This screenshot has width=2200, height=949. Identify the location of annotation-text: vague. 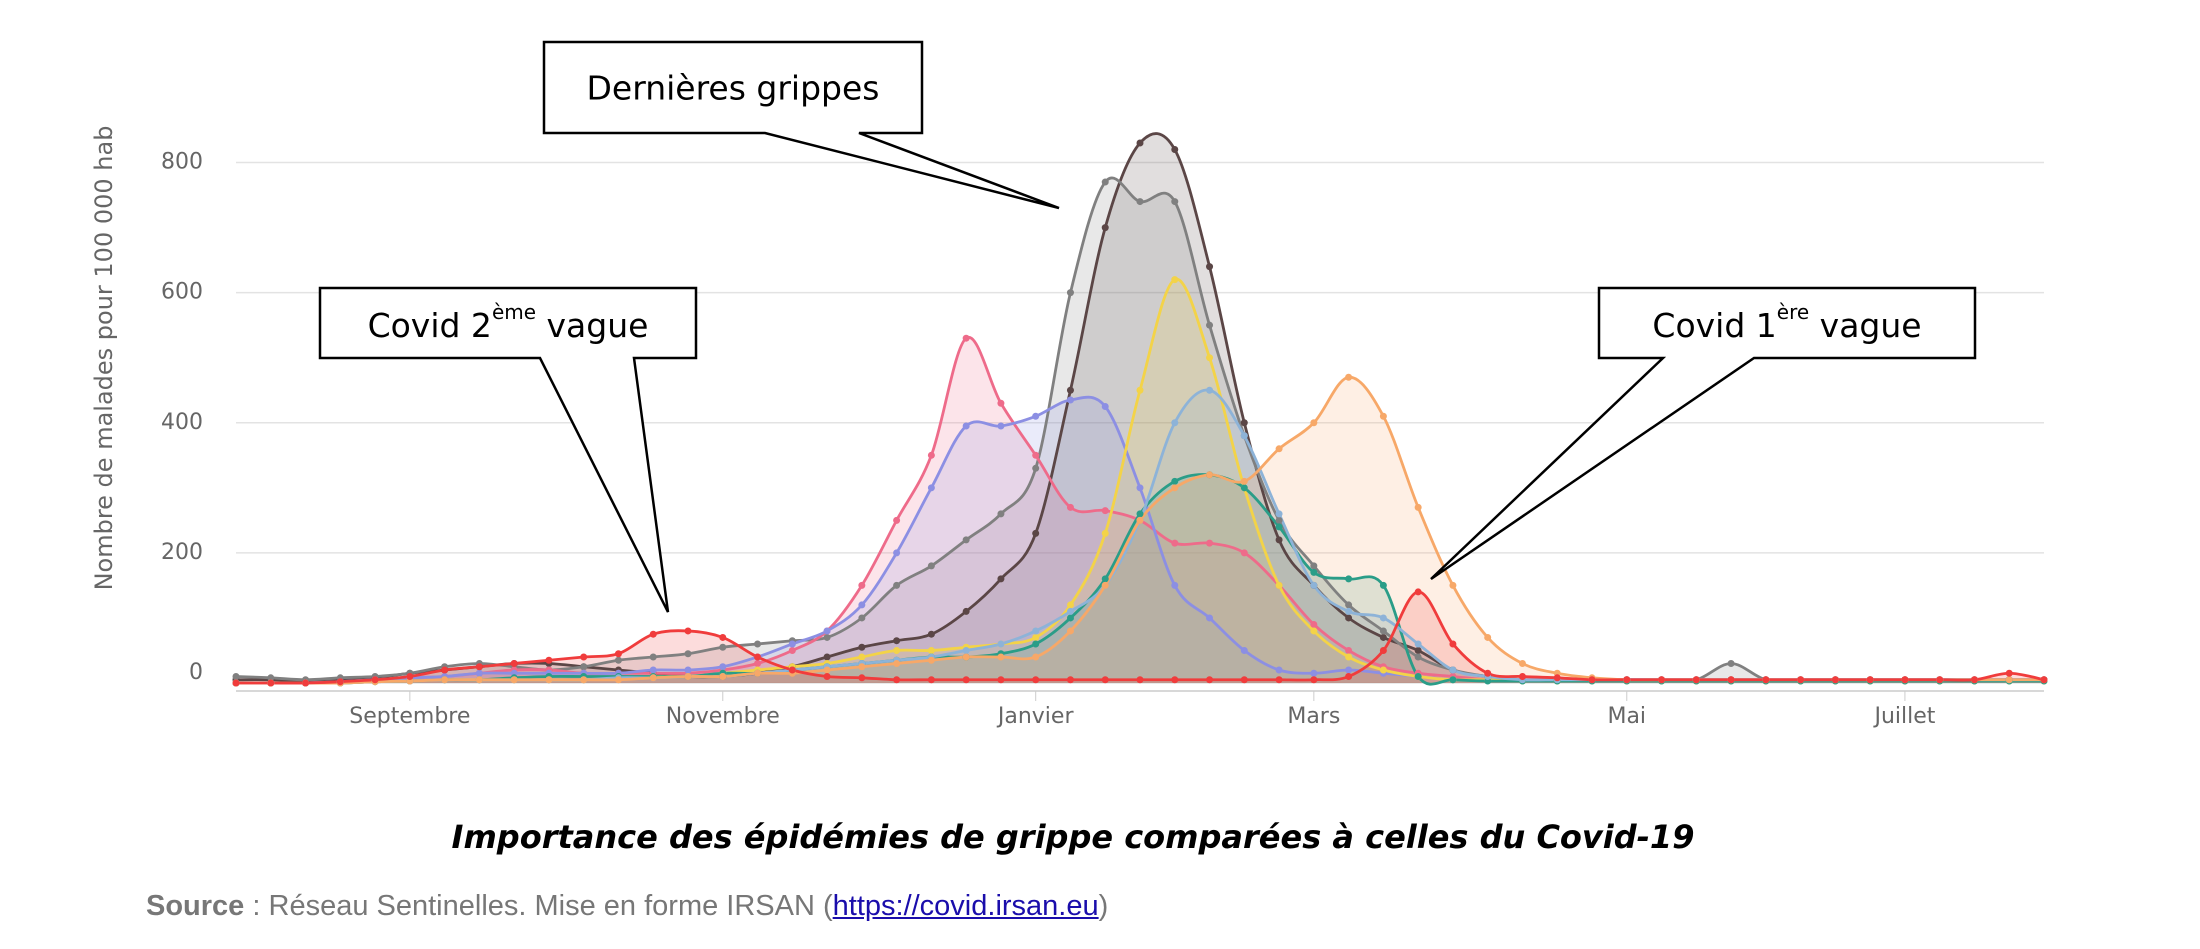
(592, 325).